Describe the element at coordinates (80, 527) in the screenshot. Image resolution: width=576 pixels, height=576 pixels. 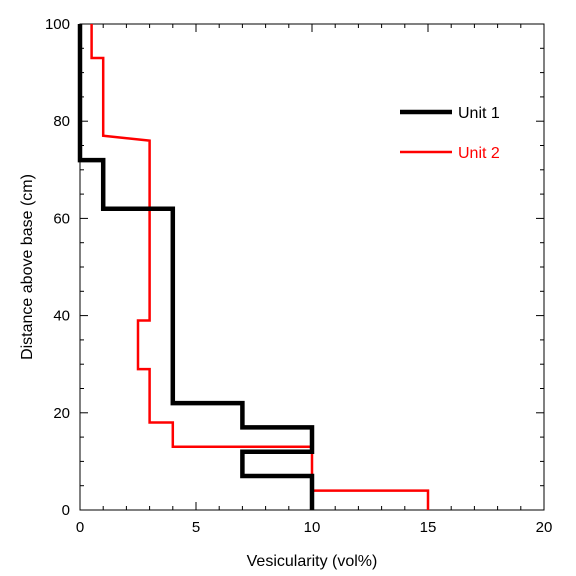
I see `x-tick-label-0: 0` at that location.